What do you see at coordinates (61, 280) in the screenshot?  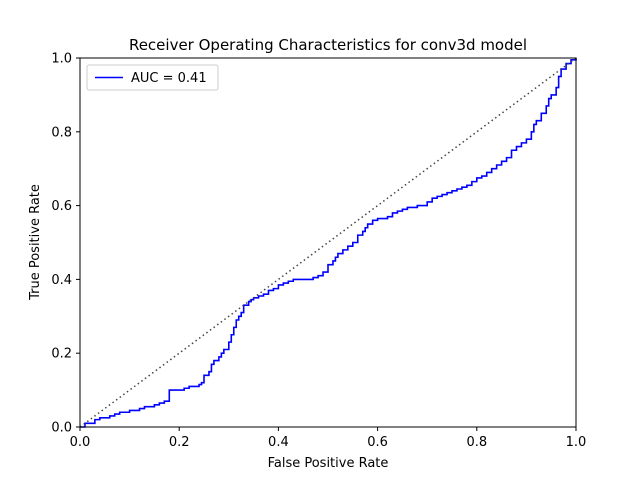 I see `y-tick-label: 0.4` at bounding box center [61, 280].